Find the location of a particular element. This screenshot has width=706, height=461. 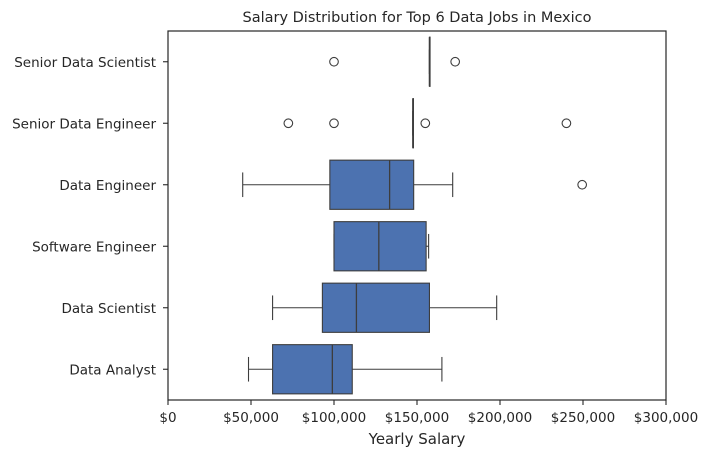

box-group-senior-data-scientist is located at coordinates (395, 61).